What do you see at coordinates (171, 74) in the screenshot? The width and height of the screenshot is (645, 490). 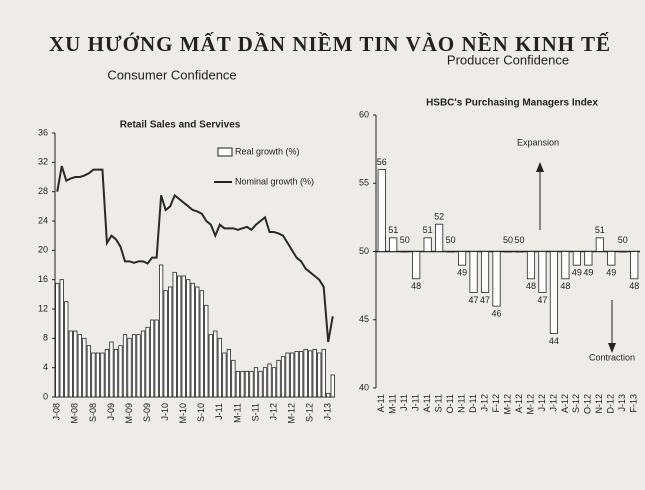 I see `chart-heading: Consumer Confidence` at bounding box center [171, 74].